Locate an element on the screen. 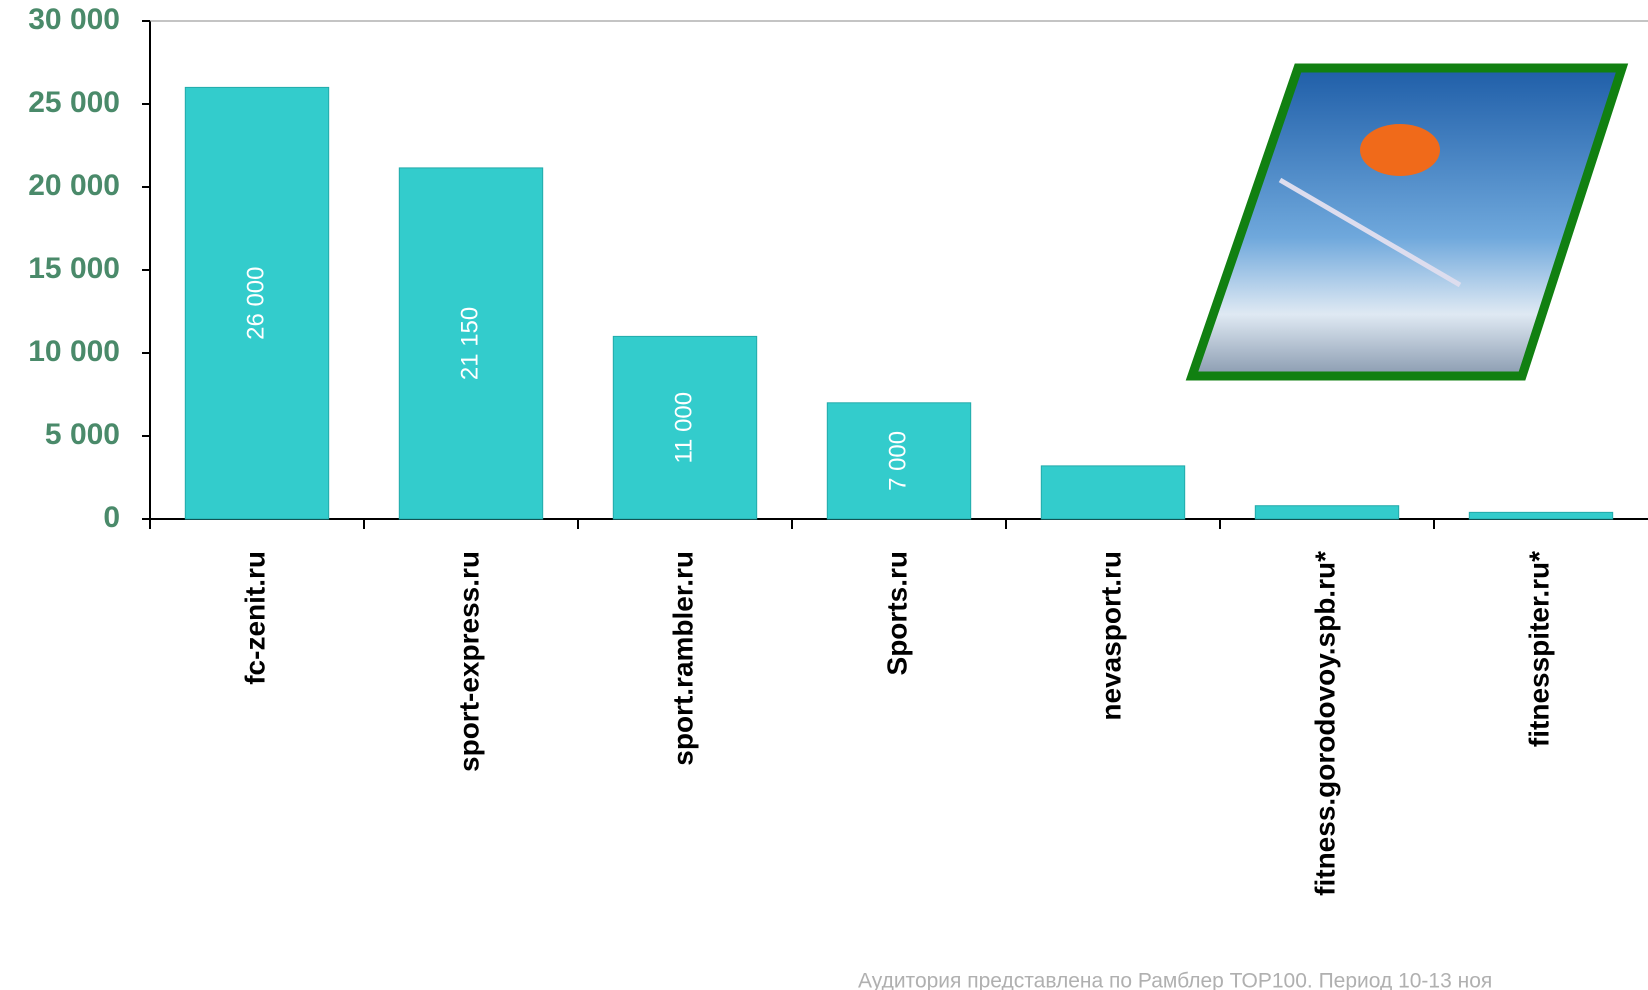 This screenshot has height=990, width=1648. y-tick-label: 15 000 is located at coordinates (74, 268).